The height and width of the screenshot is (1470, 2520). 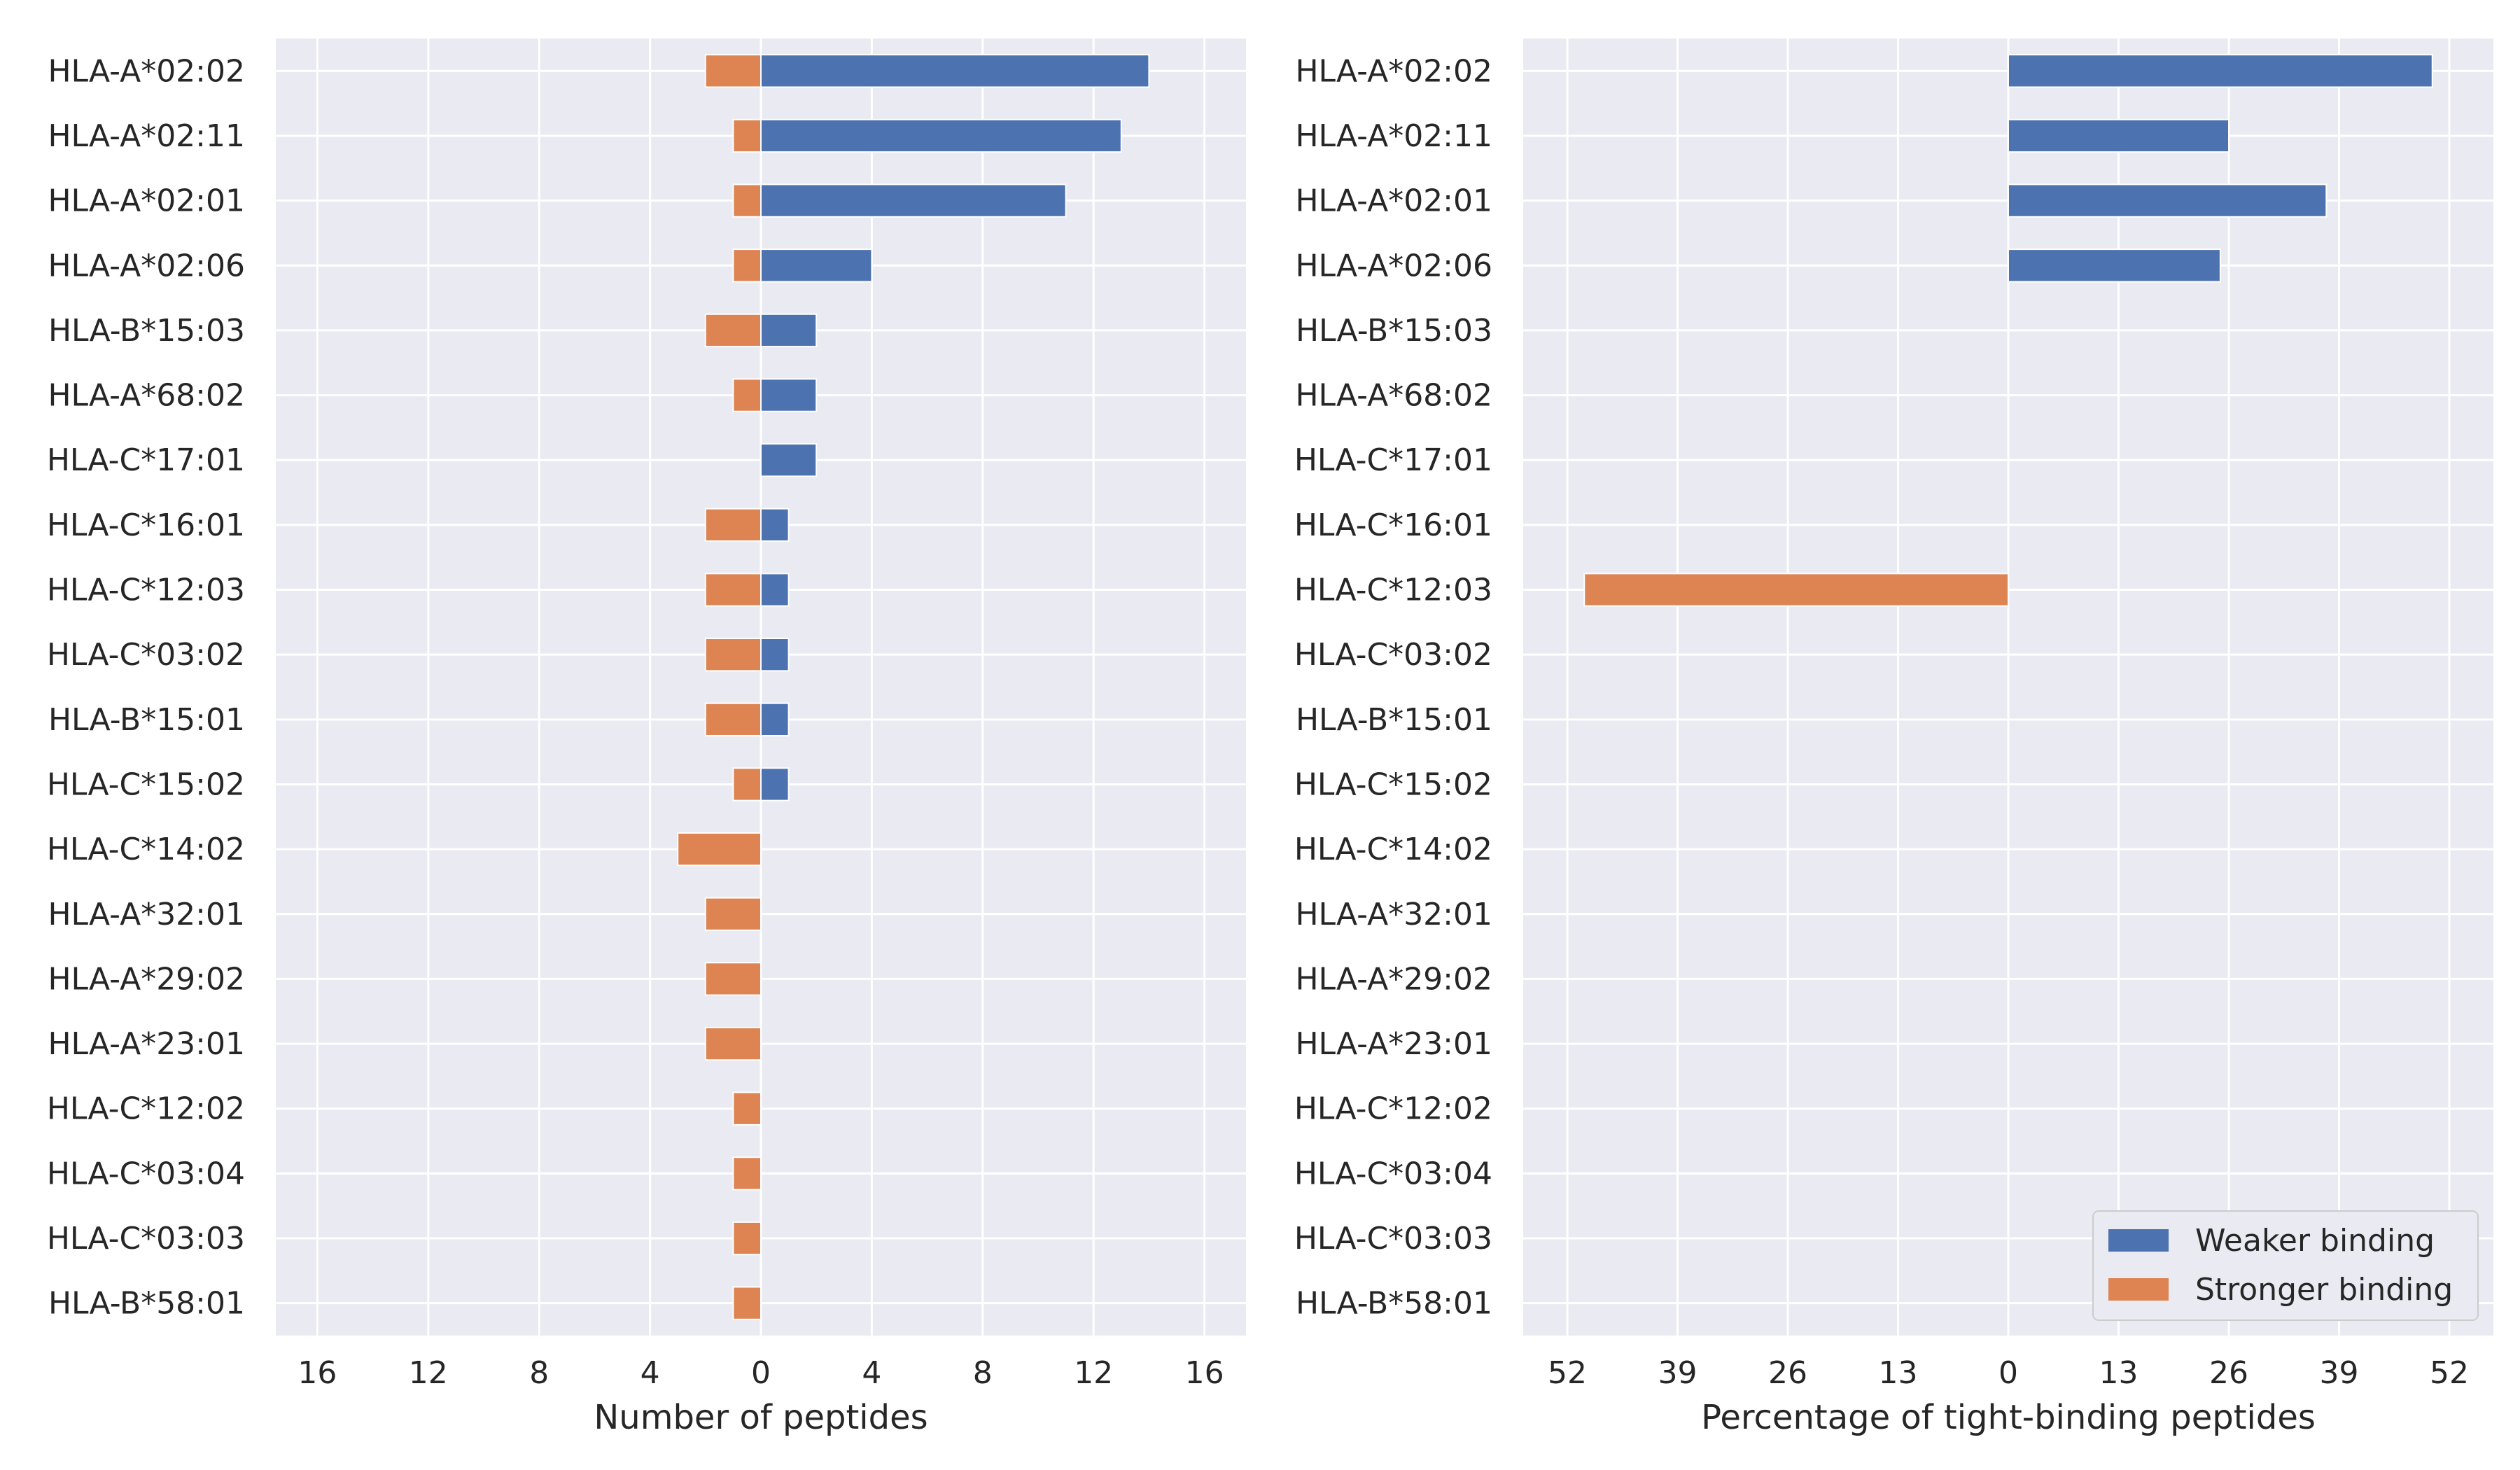 I want to click on legend-label: Weaker binding, so click(x=2315, y=1241).